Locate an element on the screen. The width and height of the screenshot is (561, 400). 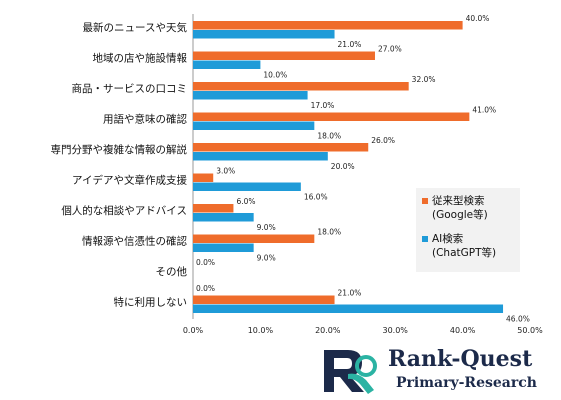
data-label: 16.0% is located at coordinates (316, 197).